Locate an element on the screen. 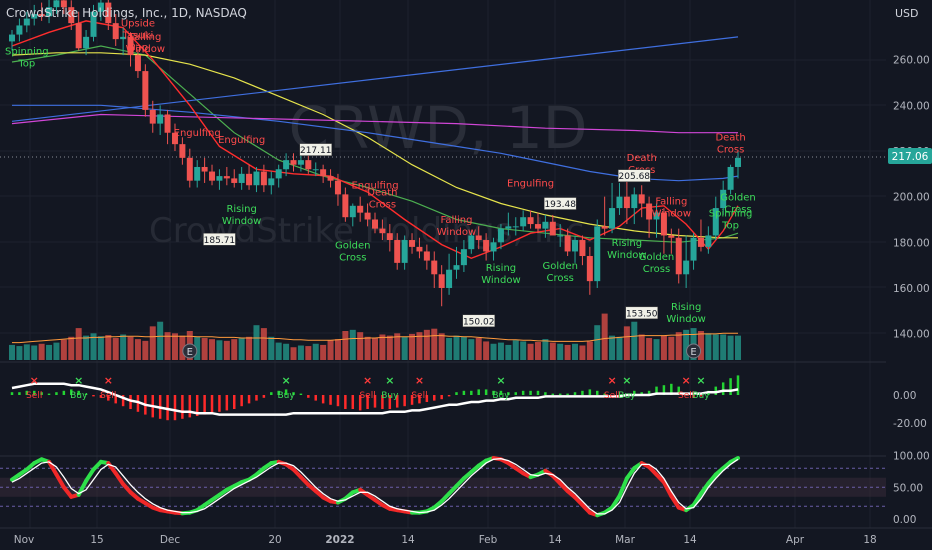 Image resolution: width=932 pixels, height=550 pixels. time-tick-label: Mar is located at coordinates (625, 540).